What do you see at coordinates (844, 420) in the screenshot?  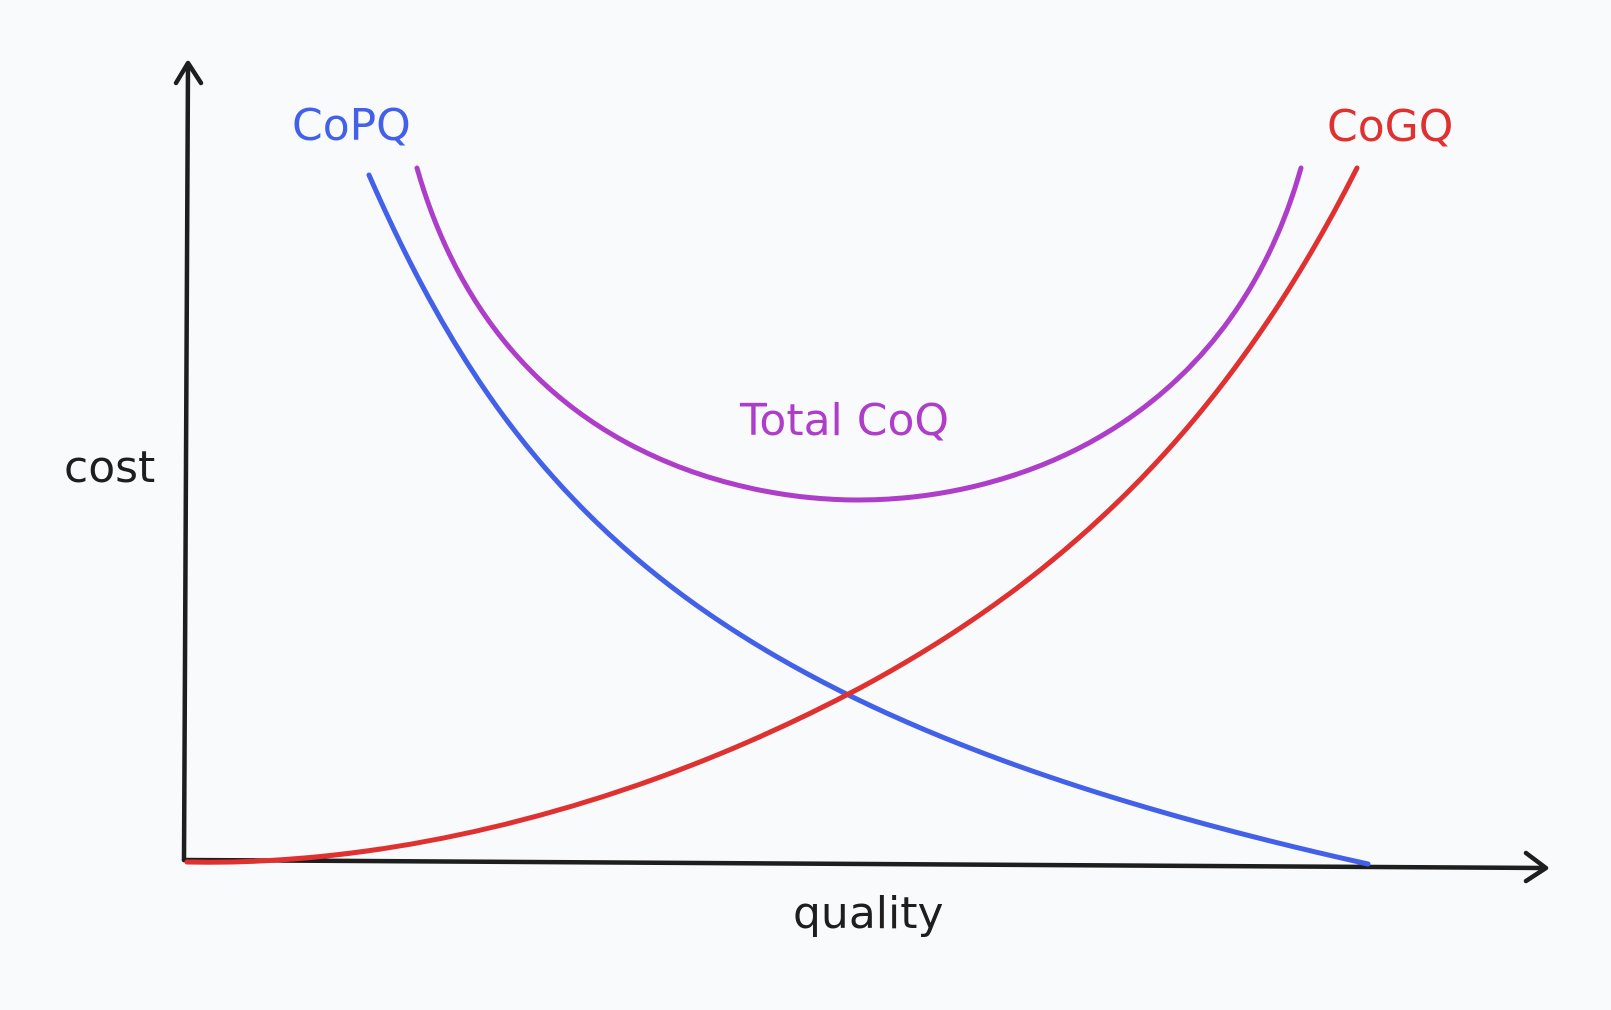 I see `total-coq-label: Total CoQ` at bounding box center [844, 420].